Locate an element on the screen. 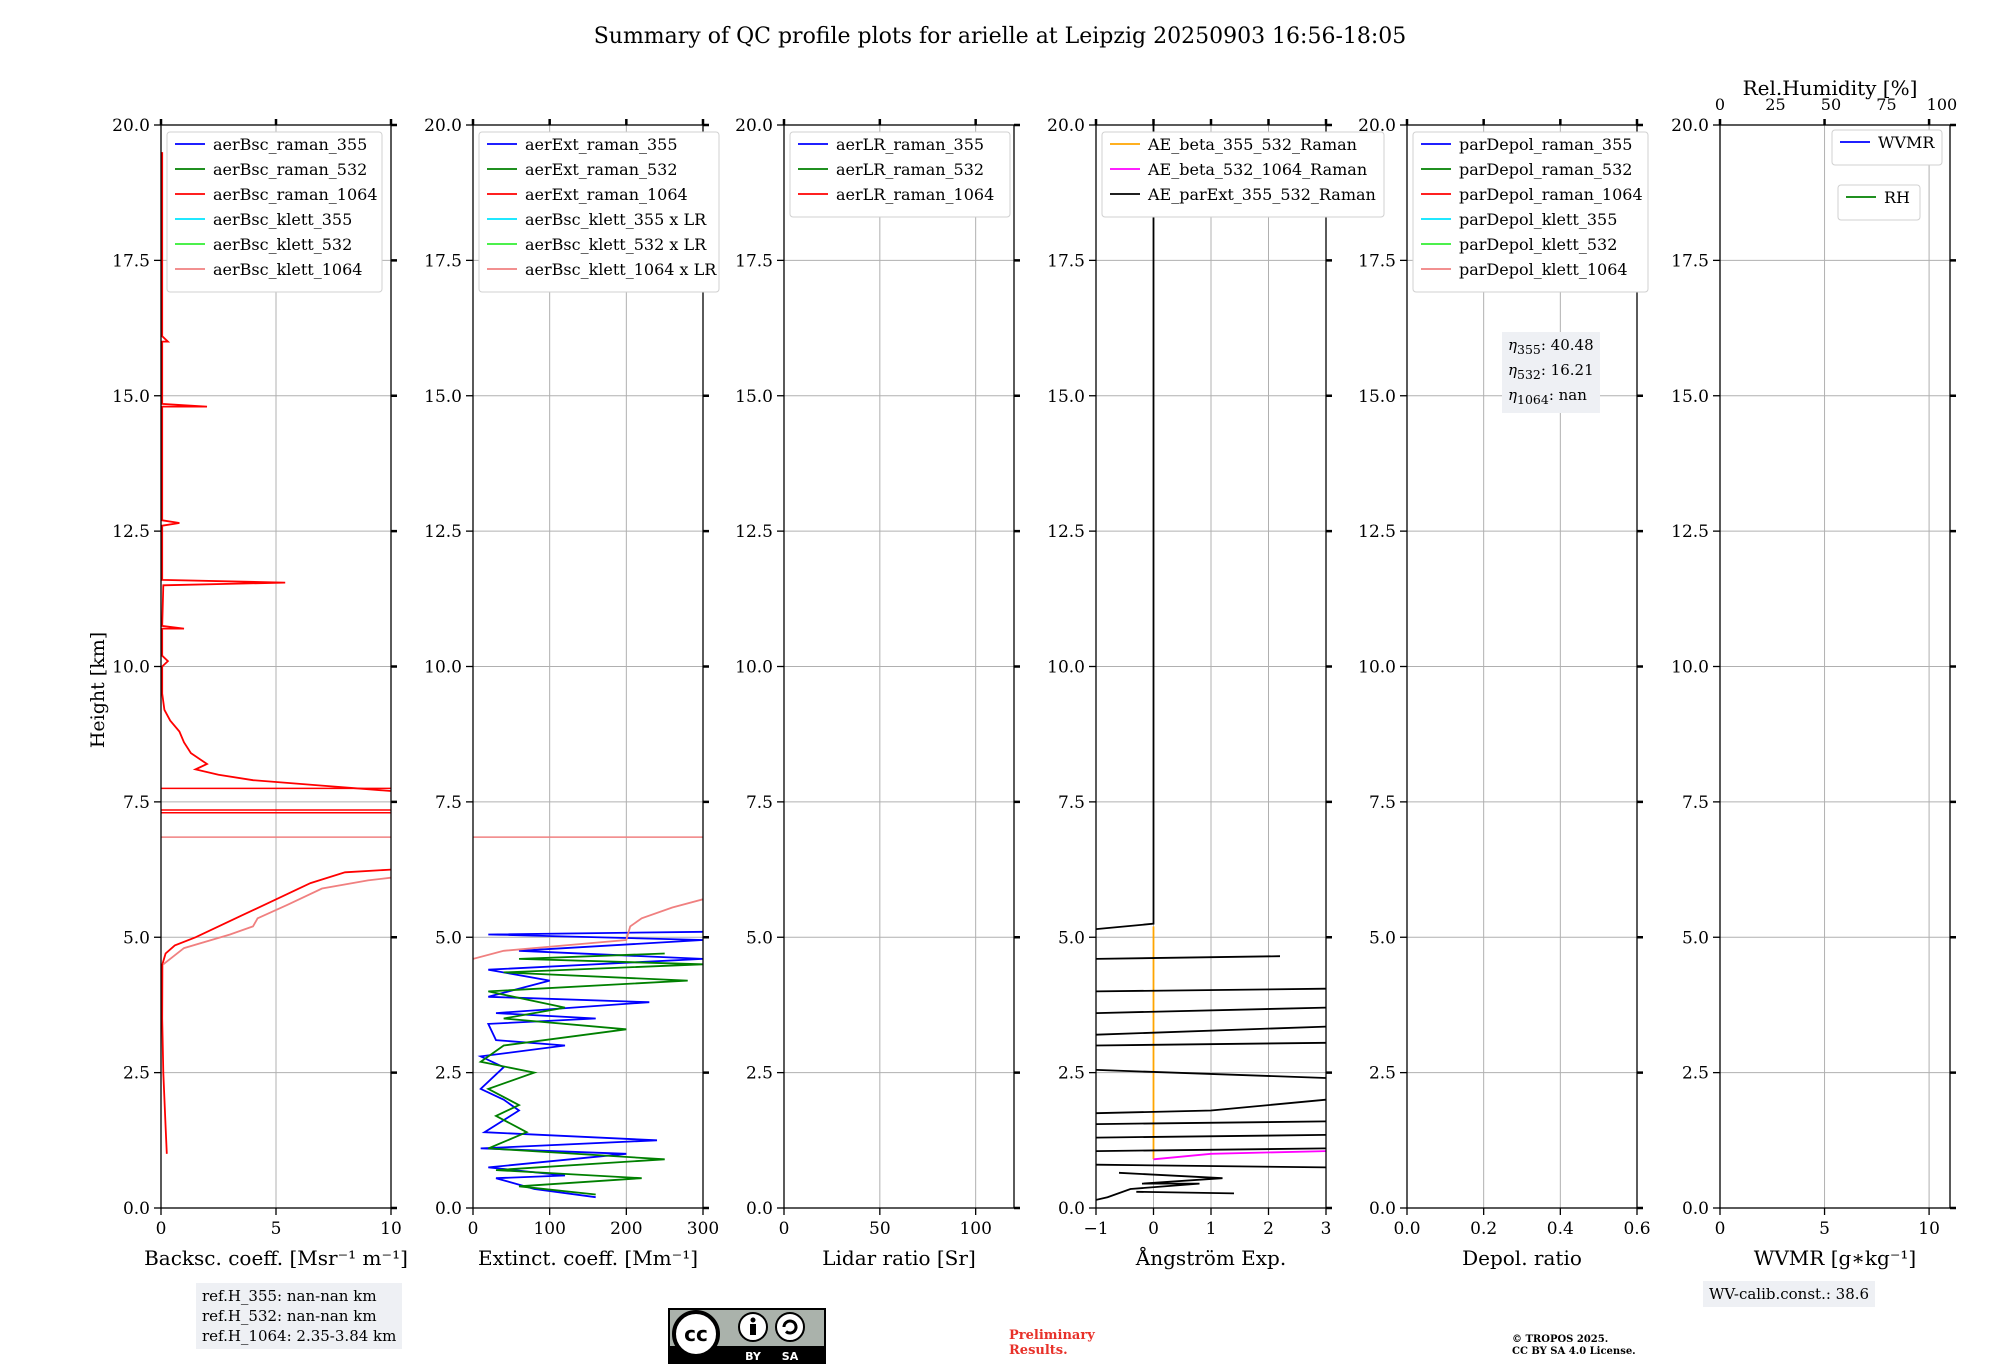  legend-label: AE_beta_355_532_Raman is located at coordinates (1252, 144).